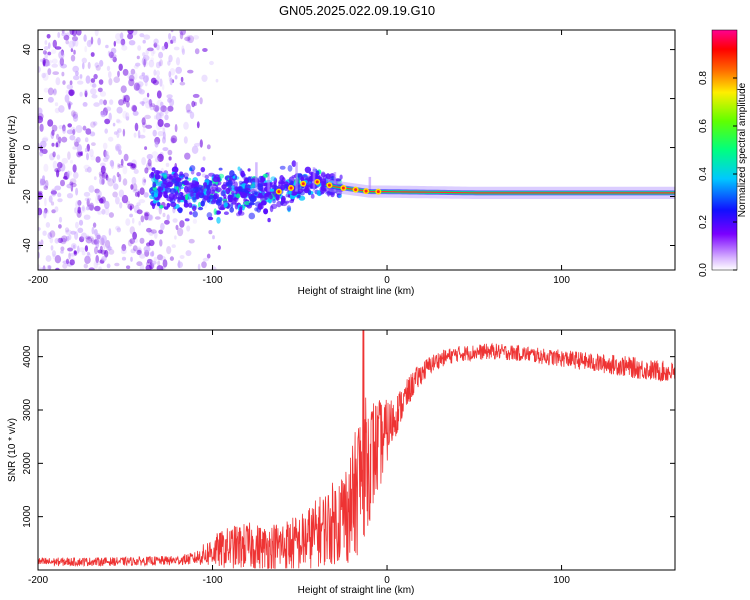  What do you see at coordinates (387, 580) in the screenshot?
I see `x-tick-label: 0` at bounding box center [387, 580].